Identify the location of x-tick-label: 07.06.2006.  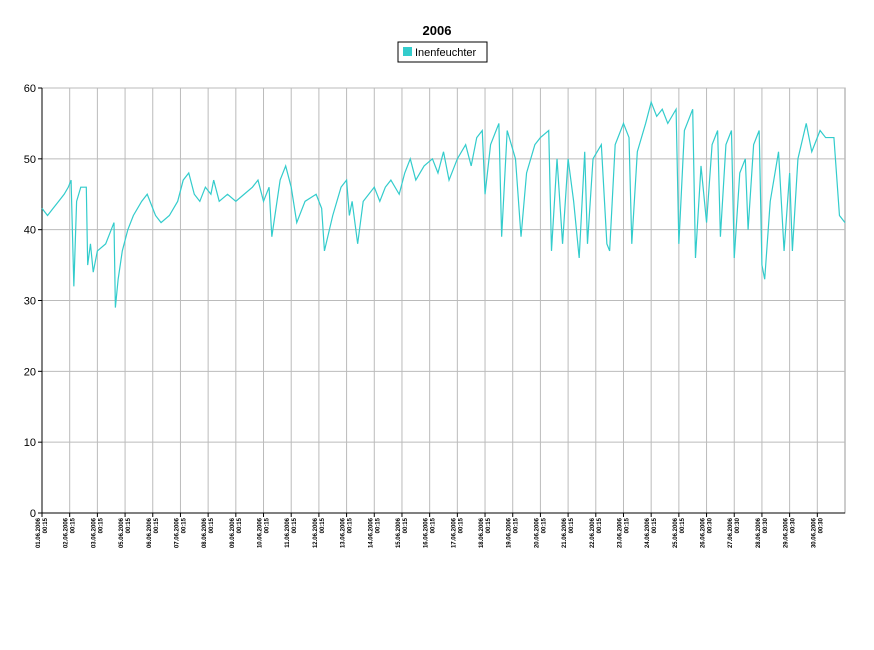
(177, 532).